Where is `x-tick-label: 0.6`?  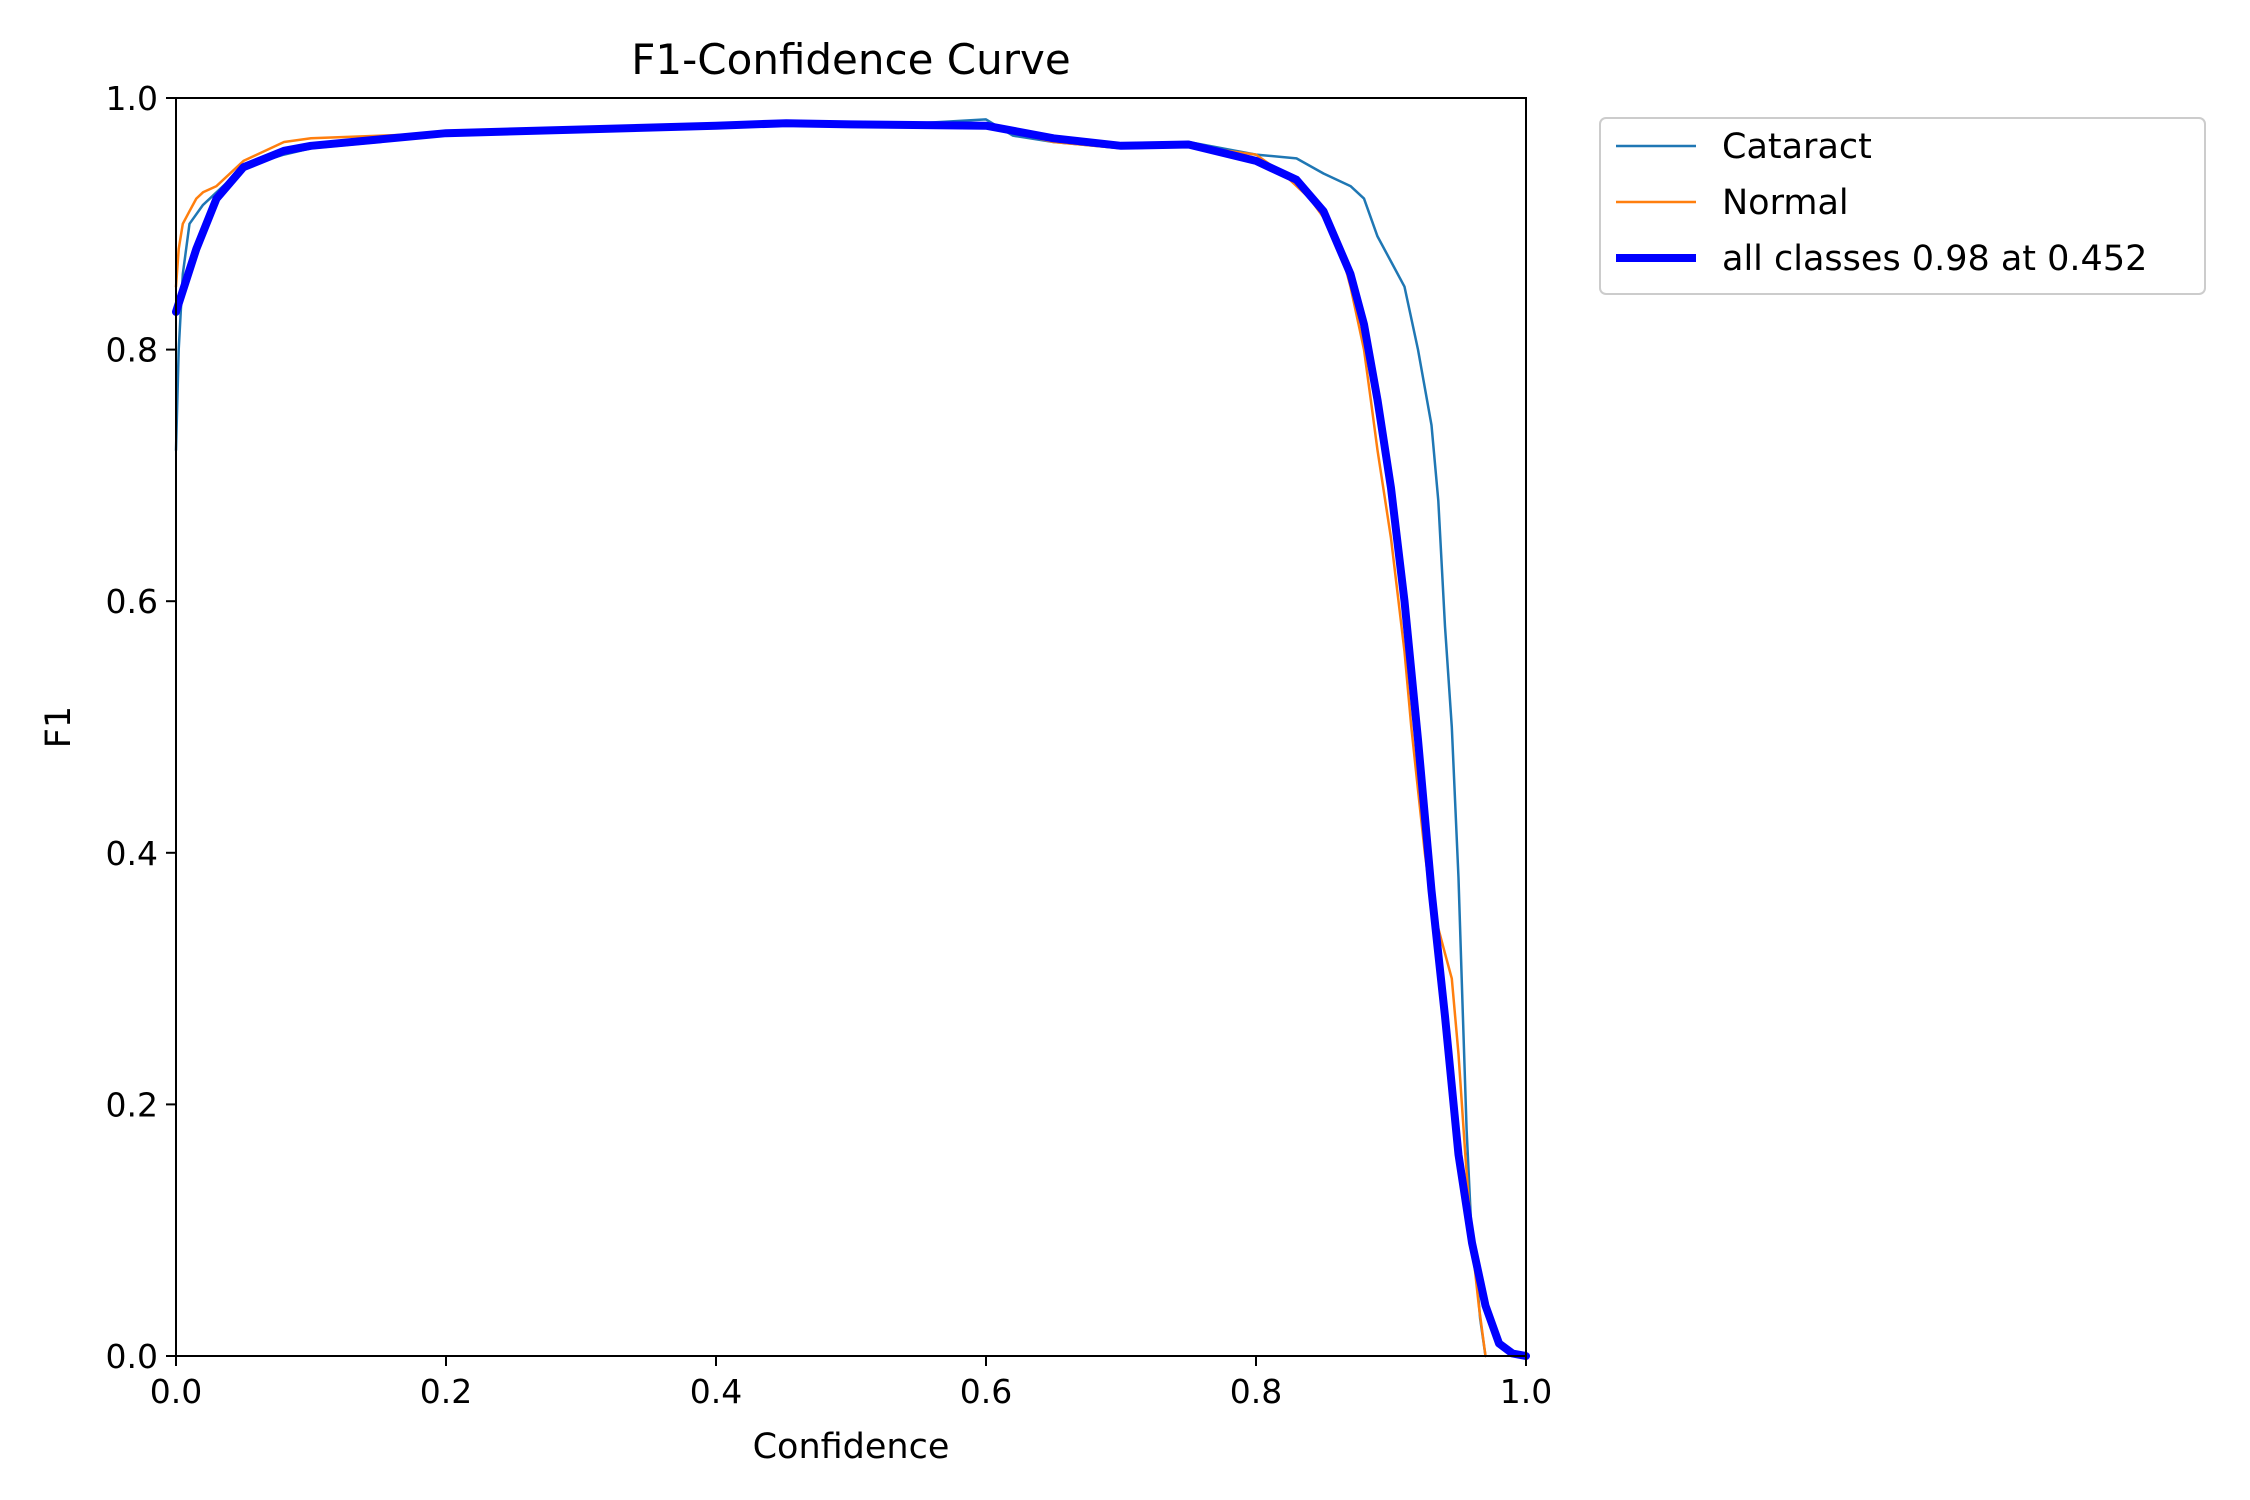 x-tick-label: 0.6 is located at coordinates (986, 1391).